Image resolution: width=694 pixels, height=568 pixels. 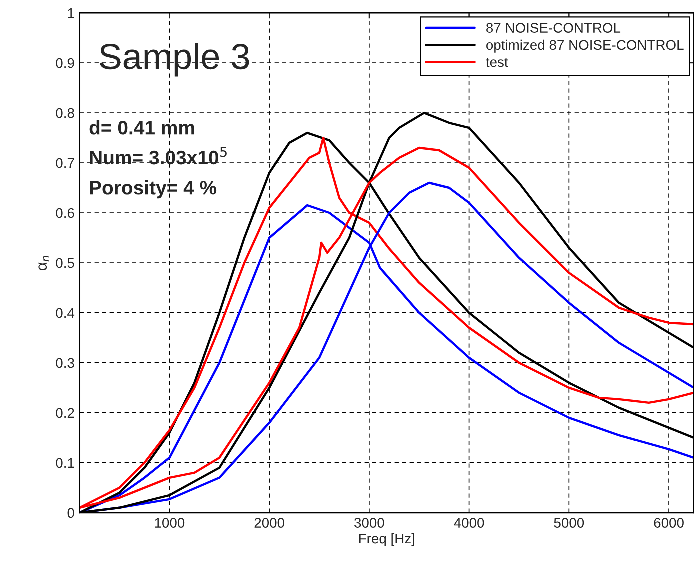 What do you see at coordinates (65, 463) in the screenshot?
I see `y-tick-label: 0.1` at bounding box center [65, 463].